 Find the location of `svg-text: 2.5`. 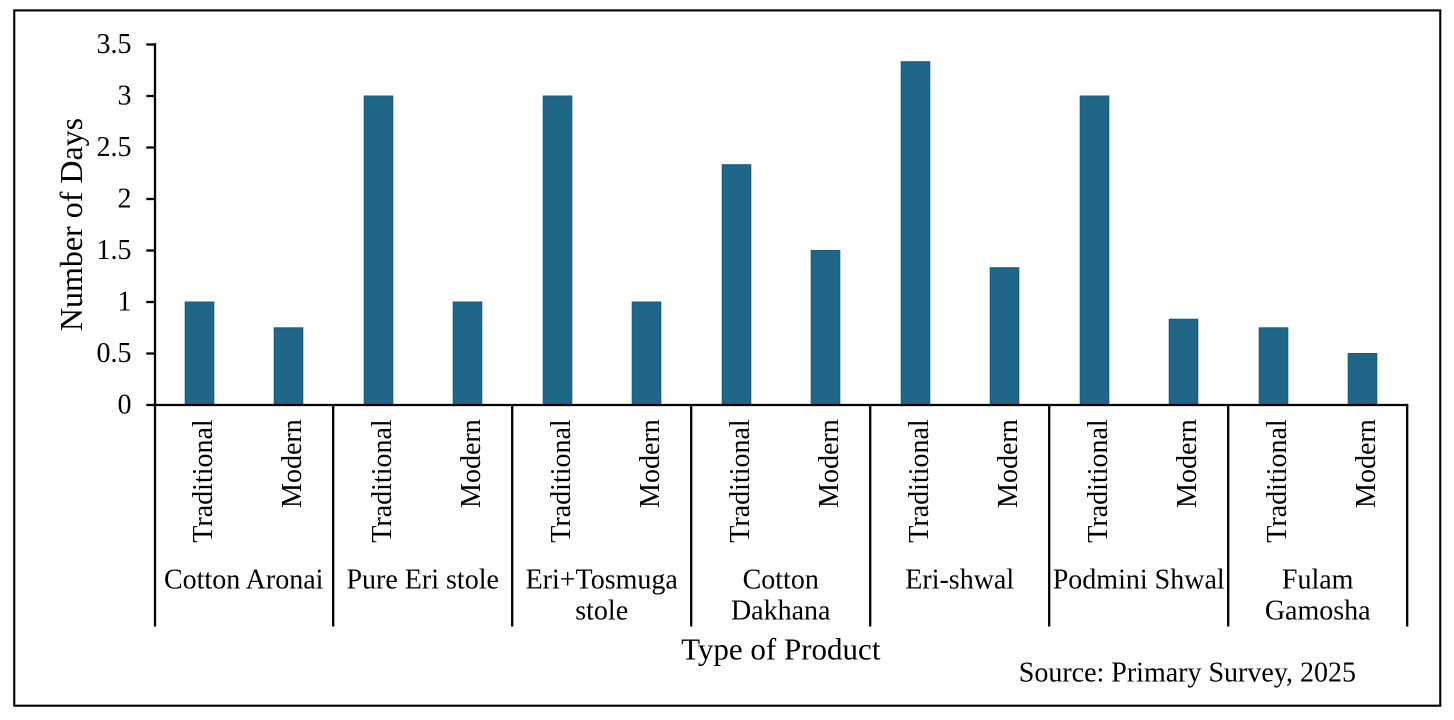

svg-text: 2.5 is located at coordinates (114, 147).